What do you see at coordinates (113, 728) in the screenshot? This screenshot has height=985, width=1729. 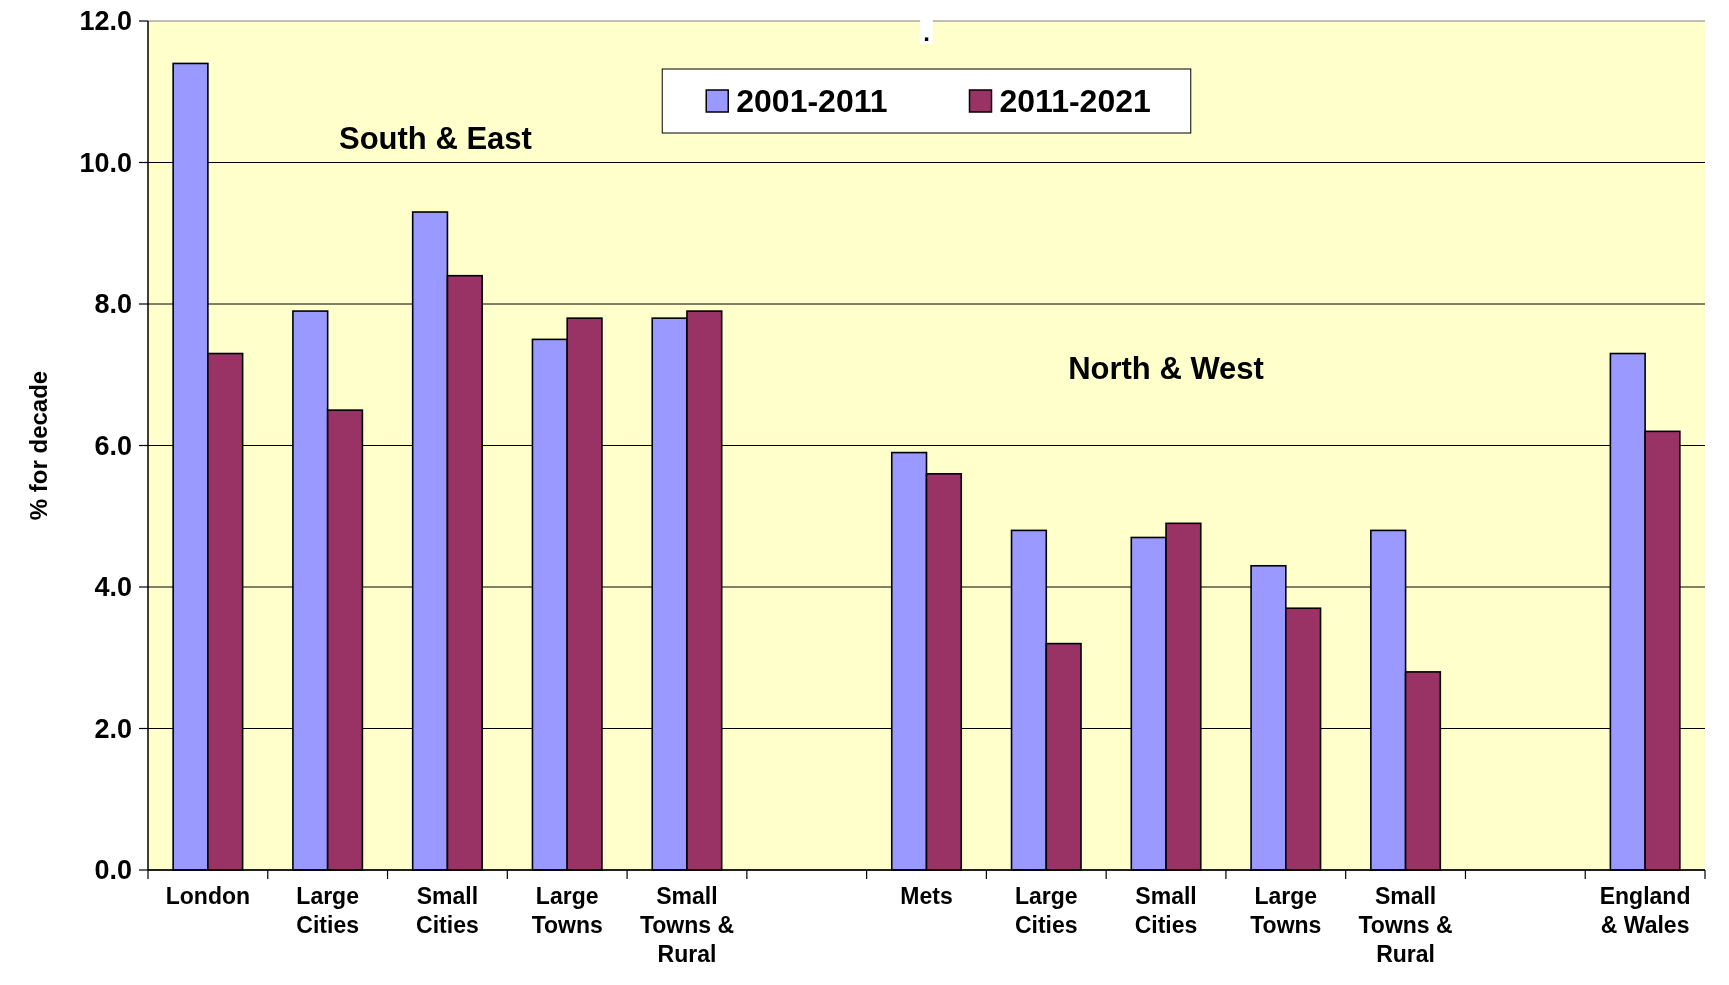 I see `y-tick-label: 2.0` at bounding box center [113, 728].